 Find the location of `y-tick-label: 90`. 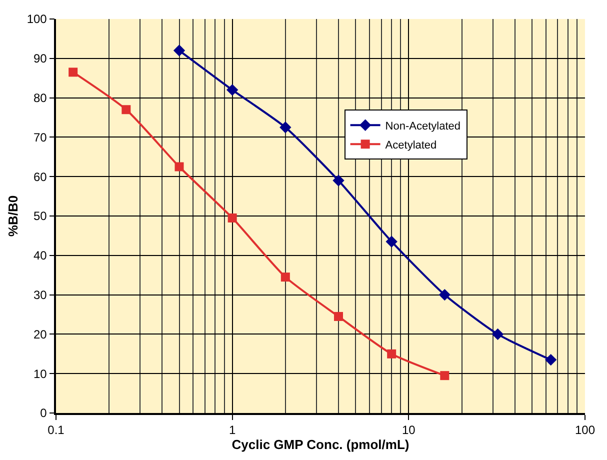

y-tick-label: 90 is located at coordinates (40, 59).